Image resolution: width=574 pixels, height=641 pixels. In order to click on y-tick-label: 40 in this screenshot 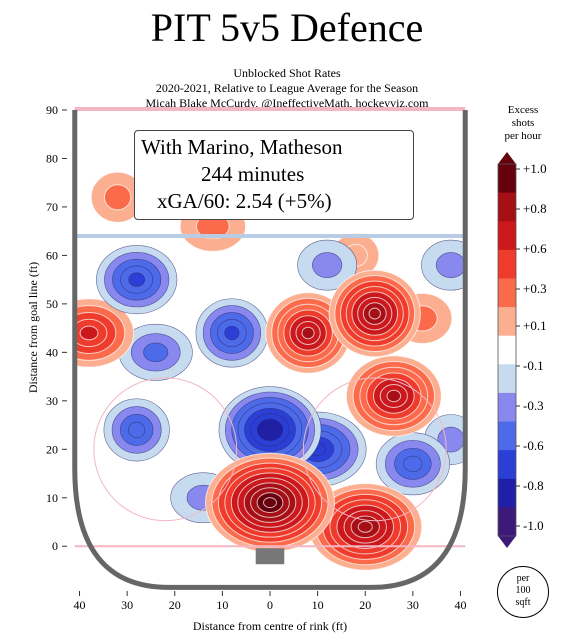, I will do `click(52, 352)`.